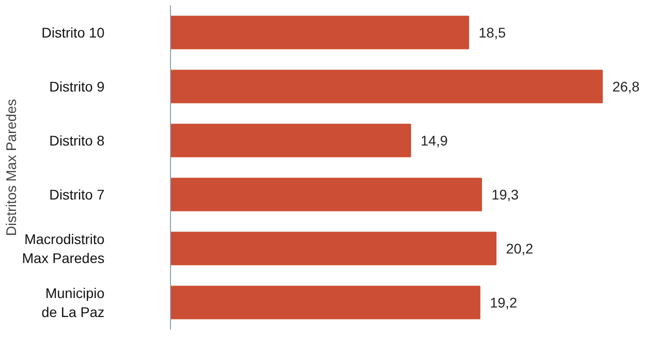  Describe the element at coordinates (73, 302) in the screenshot. I see `y-tick-label: Municipio de La Paz` at that location.